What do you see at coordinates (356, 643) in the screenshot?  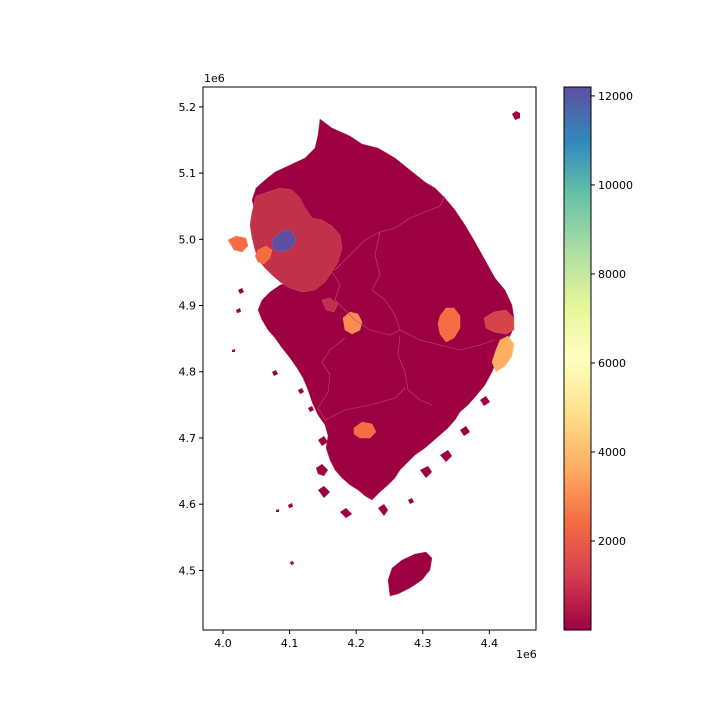 I see `x-tick-label: 4.2` at bounding box center [356, 643].